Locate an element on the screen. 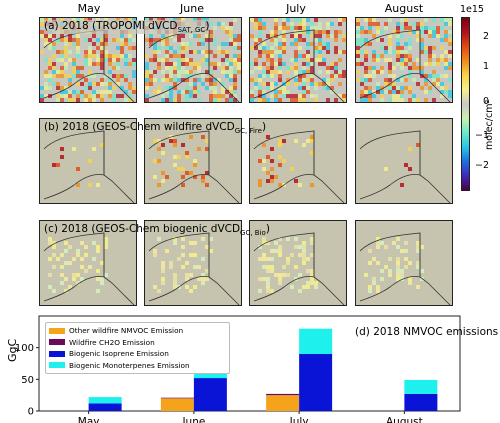  month-header-july: July is located at coordinates (296, 8).